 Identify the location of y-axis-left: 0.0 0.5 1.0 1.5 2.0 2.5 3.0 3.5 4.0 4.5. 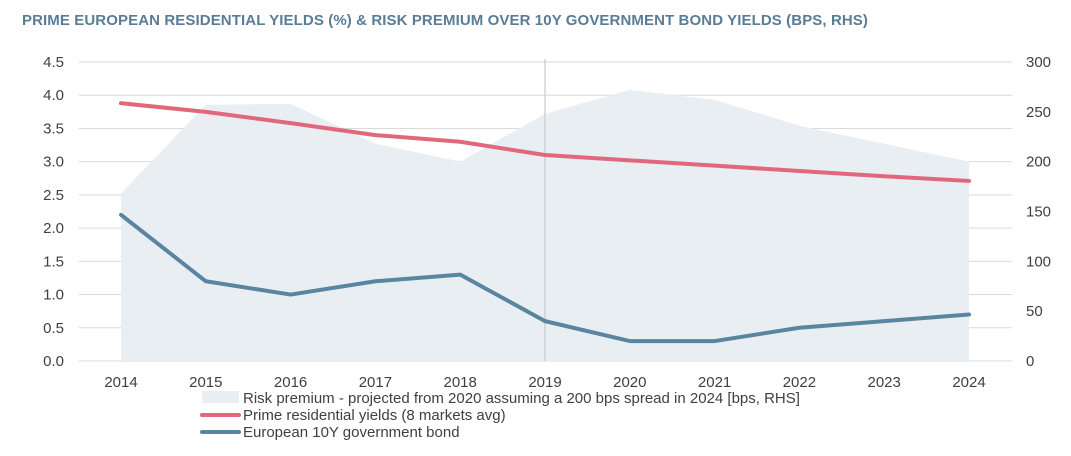
(53, 212).